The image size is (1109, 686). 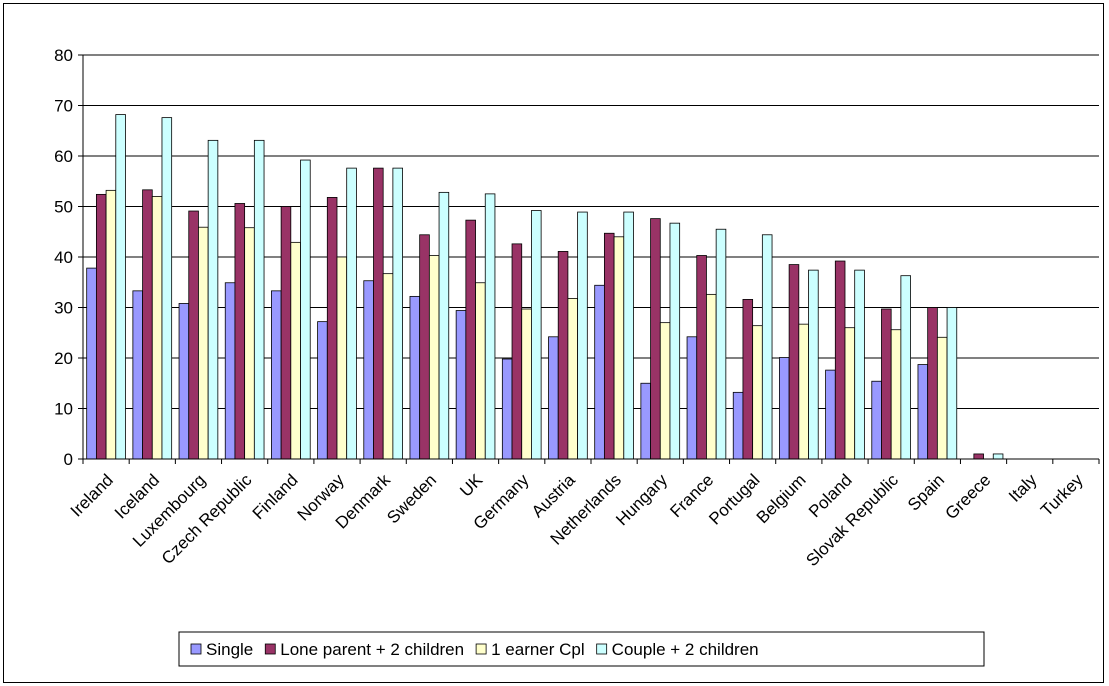 What do you see at coordinates (63, 106) in the screenshot?
I see `y-tick-label: 70` at bounding box center [63, 106].